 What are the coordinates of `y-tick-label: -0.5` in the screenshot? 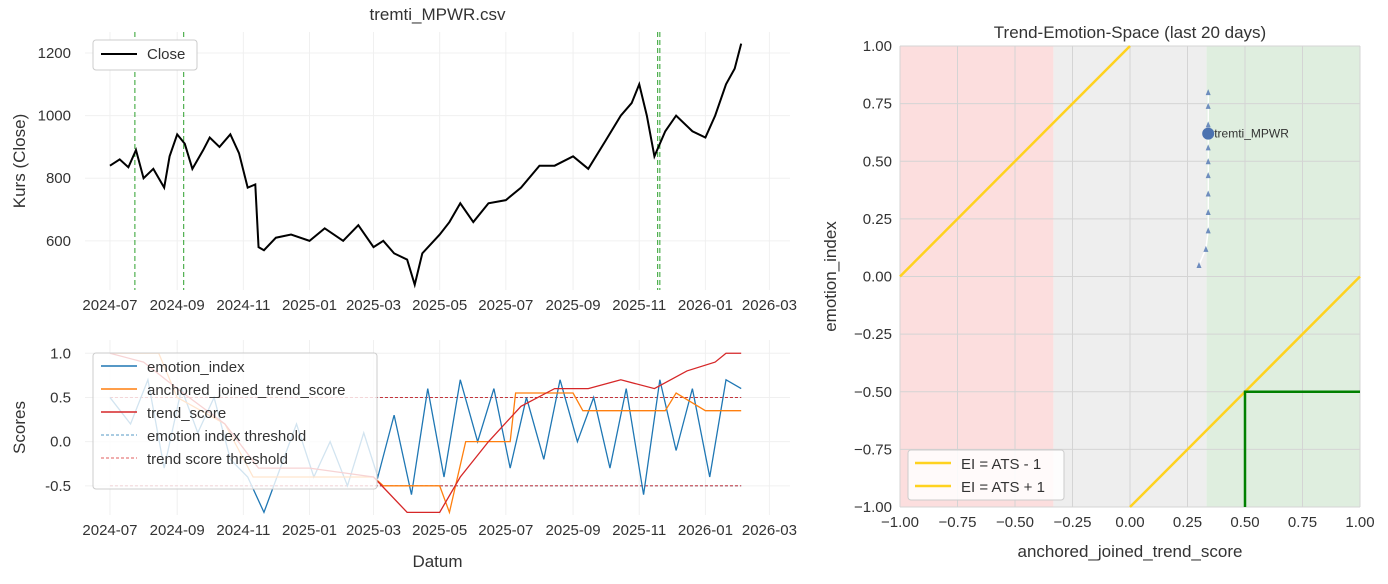 It's located at (58, 486).